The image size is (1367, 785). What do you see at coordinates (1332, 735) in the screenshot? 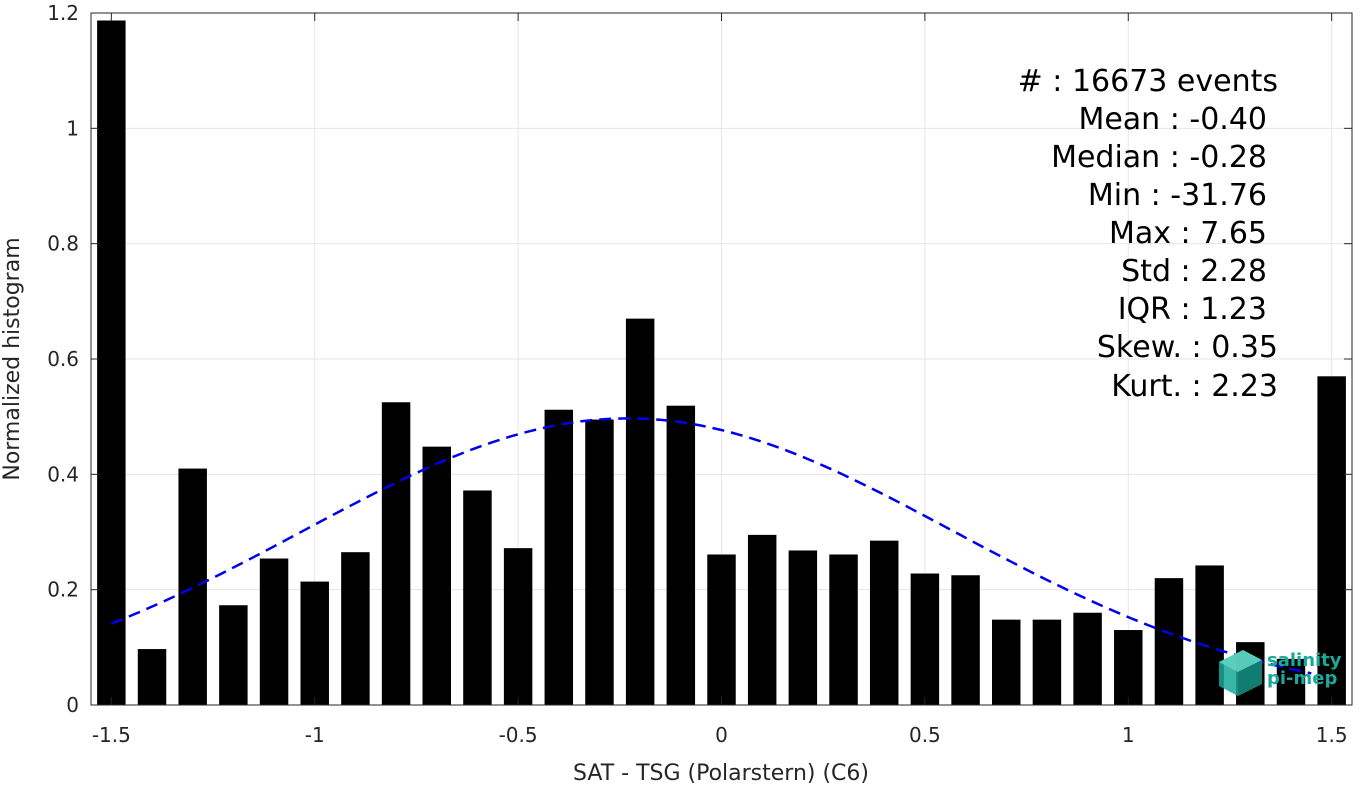
I see `x-tick-label: 1.5` at bounding box center [1332, 735].